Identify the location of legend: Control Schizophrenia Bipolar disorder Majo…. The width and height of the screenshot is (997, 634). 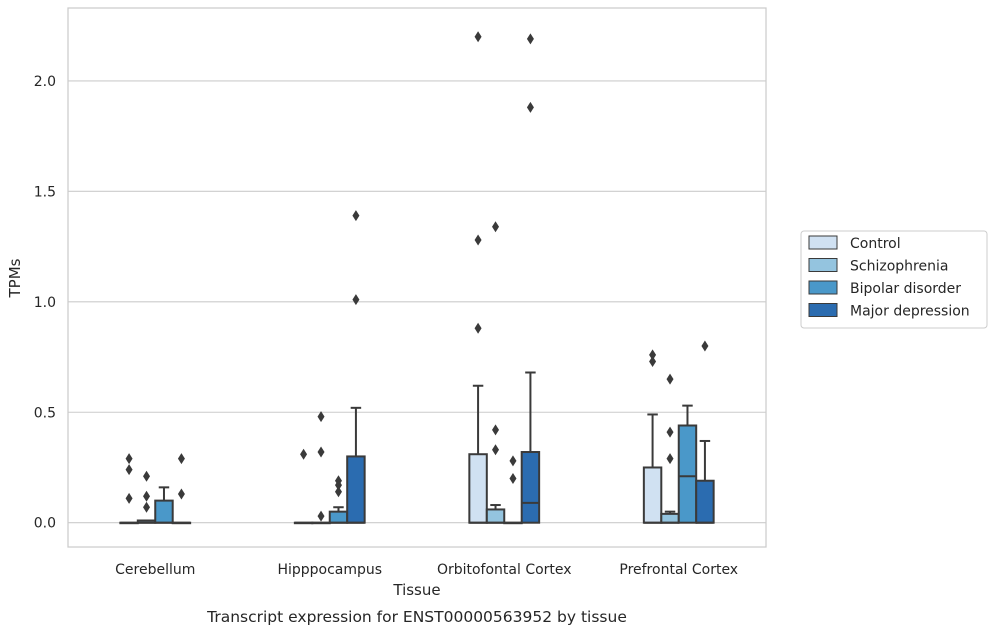
(894, 279).